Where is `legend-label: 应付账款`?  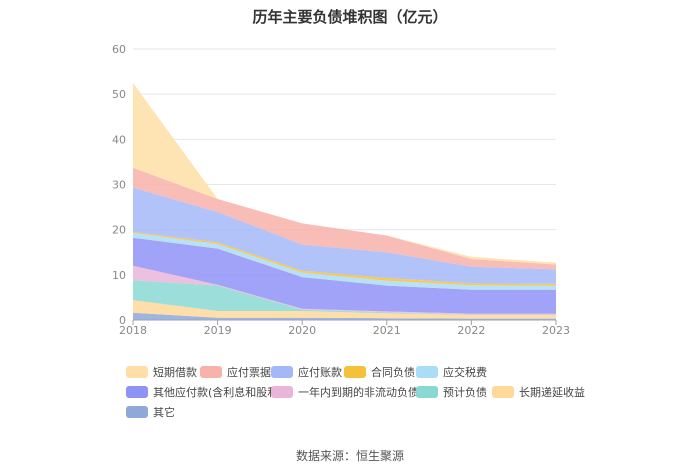
legend-label: 应付账款 is located at coordinates (320, 372).